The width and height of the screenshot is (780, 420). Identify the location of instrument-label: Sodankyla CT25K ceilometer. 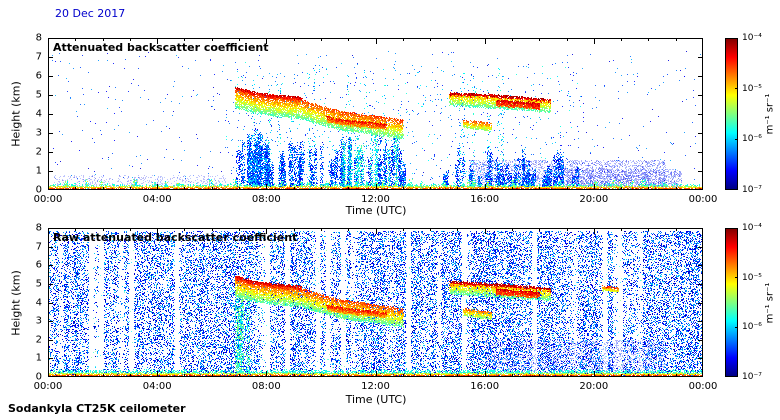
(97, 408).